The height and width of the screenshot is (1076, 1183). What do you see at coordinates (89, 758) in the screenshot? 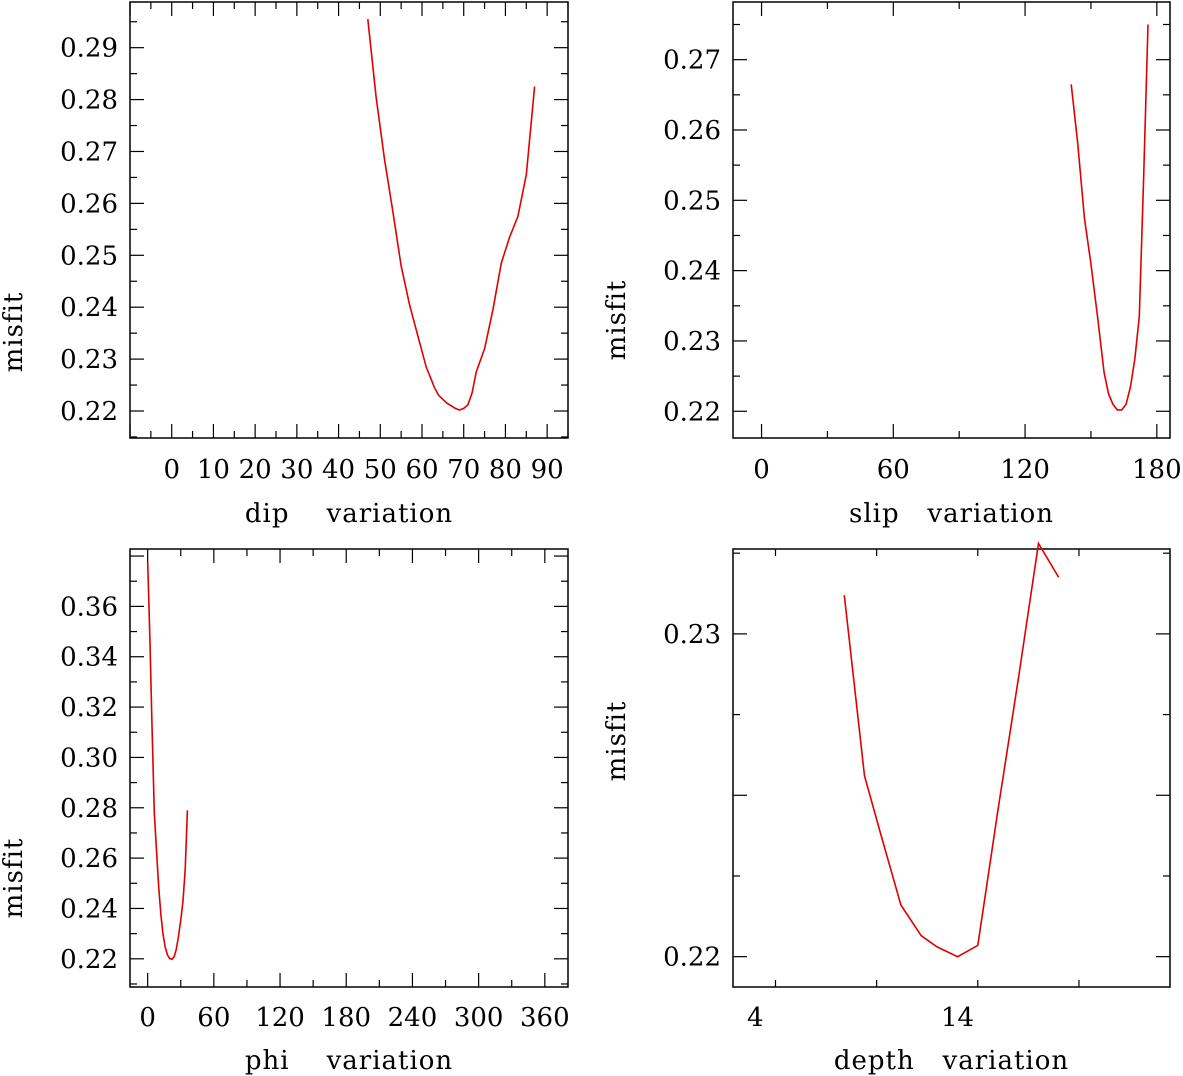
I see `y-tick-label: 0.30` at bounding box center [89, 758].